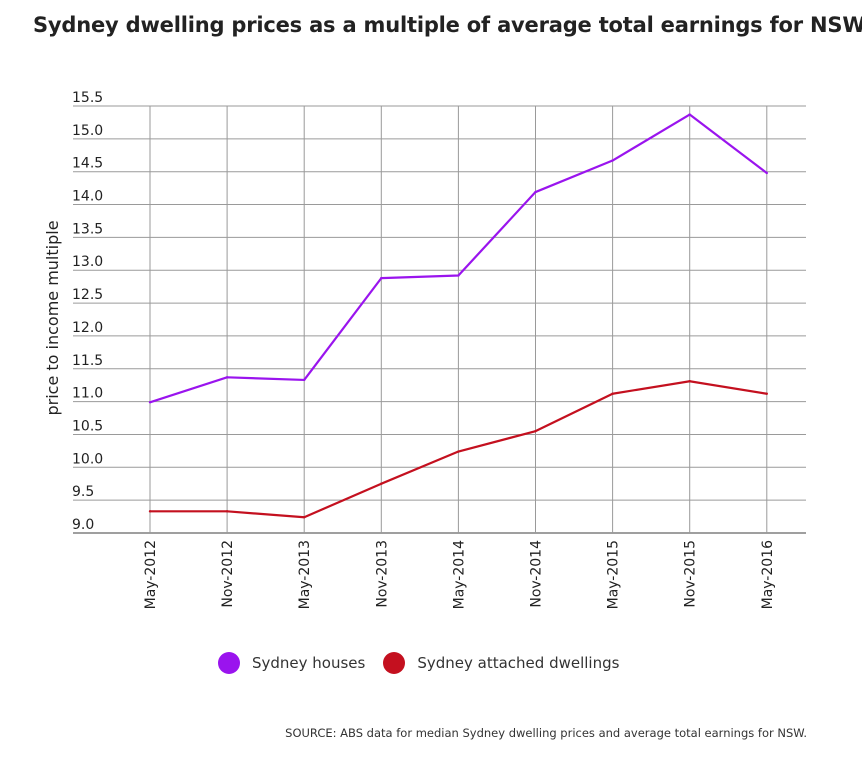  Describe the element at coordinates (87, 197) in the screenshot. I see `y-tick-label: 14.0` at that location.